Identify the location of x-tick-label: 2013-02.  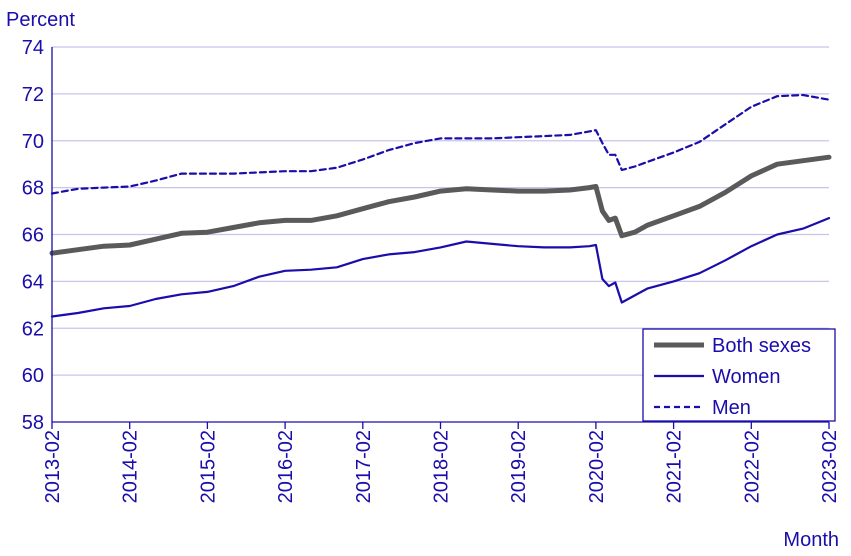
(53, 466).